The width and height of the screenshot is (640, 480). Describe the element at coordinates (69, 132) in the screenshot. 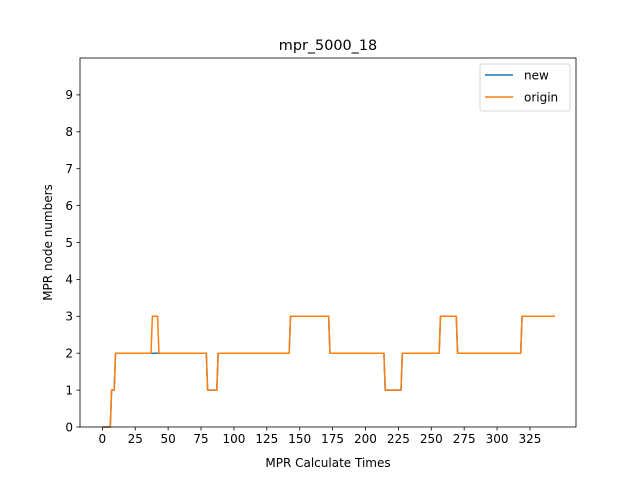

I see `y-tick-label: 8` at that location.